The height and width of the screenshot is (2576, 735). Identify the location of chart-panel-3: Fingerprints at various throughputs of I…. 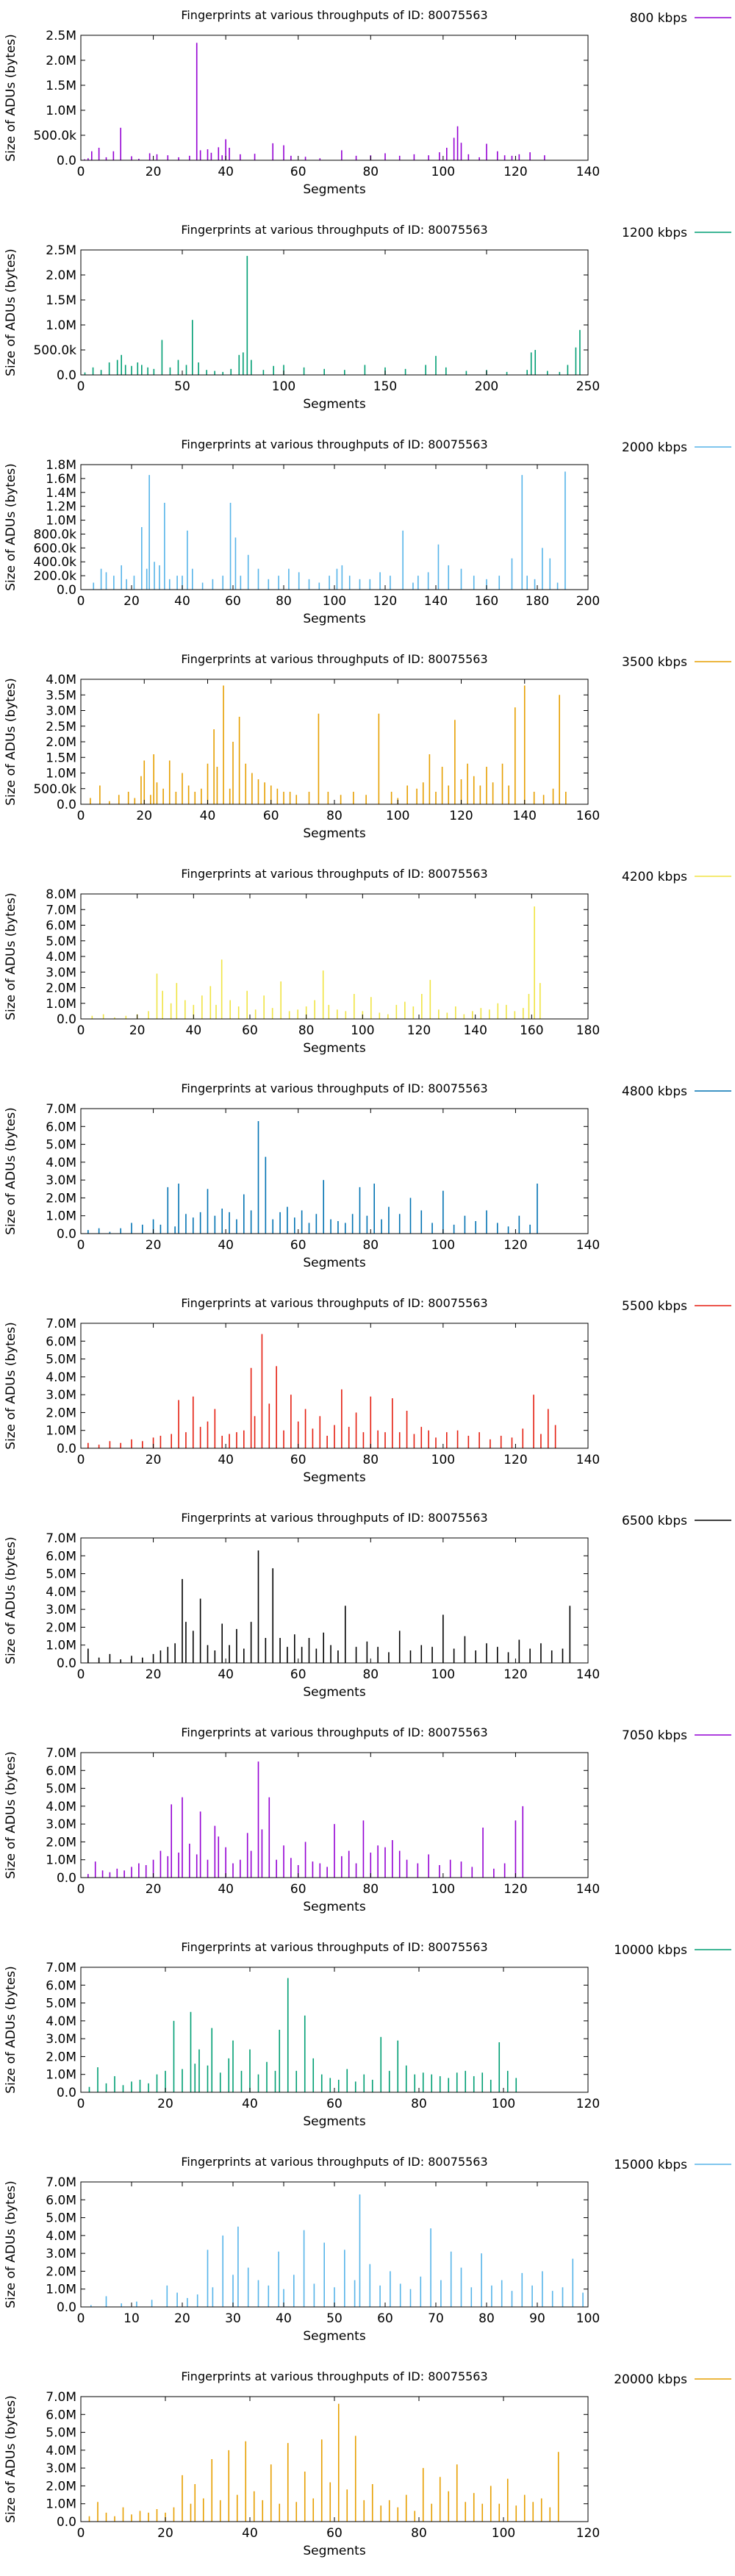
(367, 531).